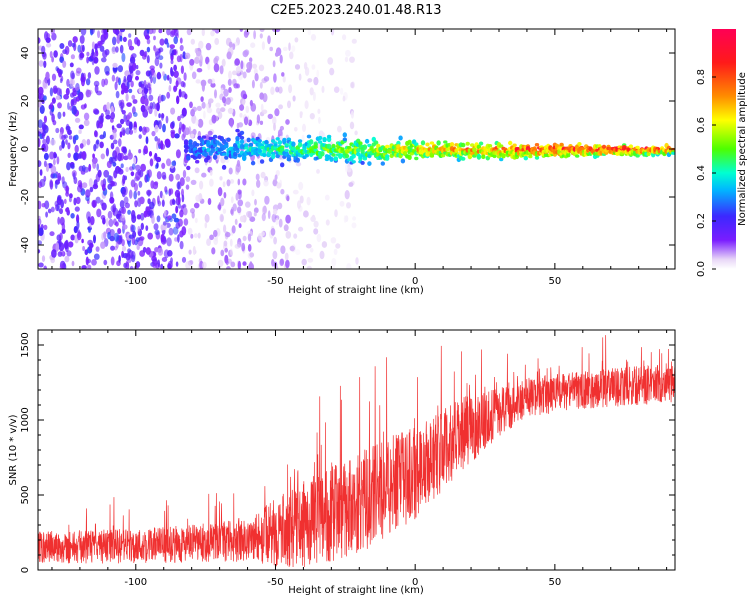 The image size is (750, 604). Describe the element at coordinates (706, 173) in the screenshot. I see `colorbar-ticks: 0.0 0.2 0.4 0.6 0.8` at that location.